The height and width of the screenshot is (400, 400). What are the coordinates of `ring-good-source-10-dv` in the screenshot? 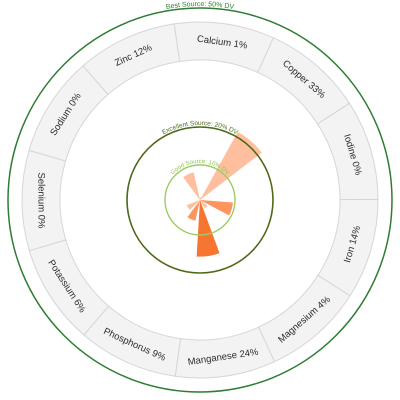 It's located at (200, 200).